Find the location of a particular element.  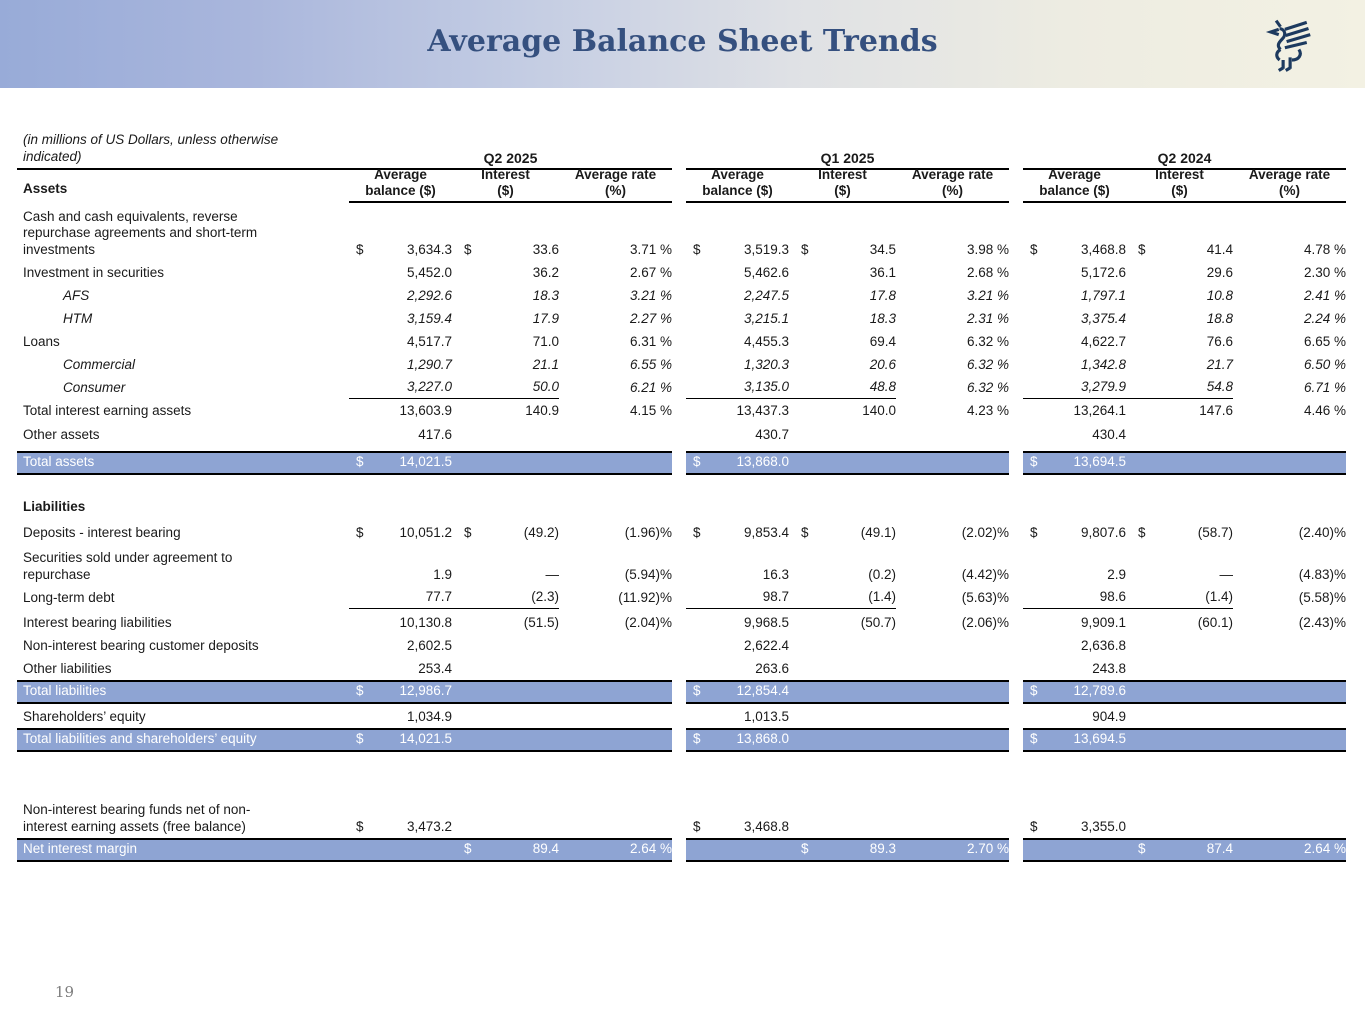

row-label: Commercial is located at coordinates (99, 364).